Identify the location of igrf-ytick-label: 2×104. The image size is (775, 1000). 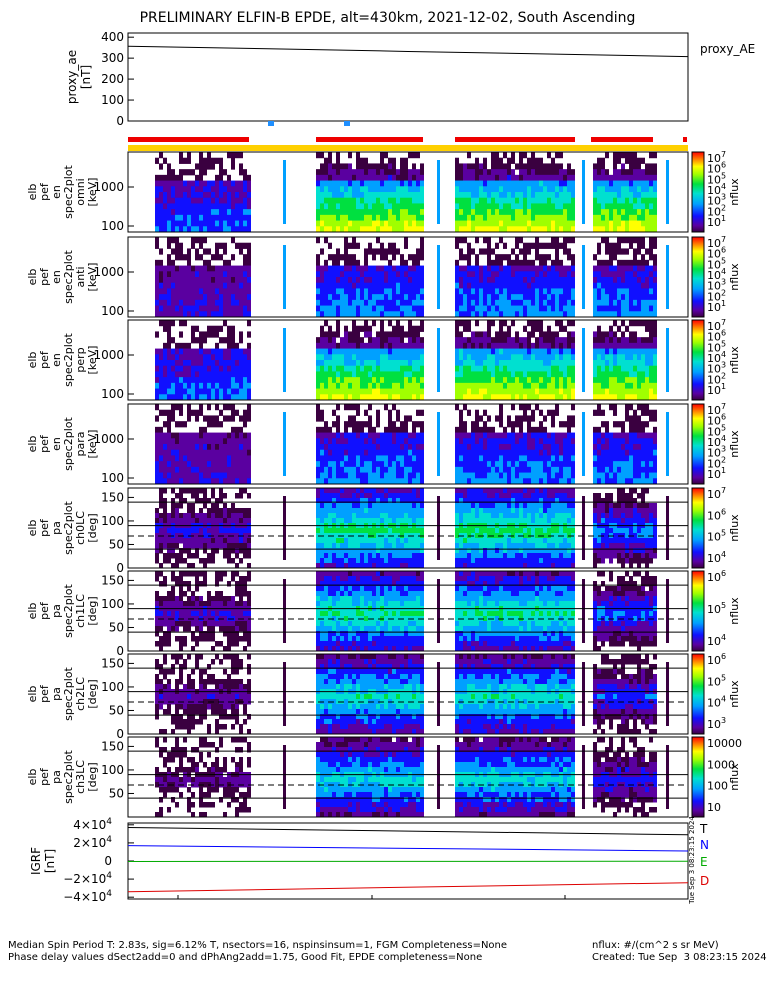
(92, 842).